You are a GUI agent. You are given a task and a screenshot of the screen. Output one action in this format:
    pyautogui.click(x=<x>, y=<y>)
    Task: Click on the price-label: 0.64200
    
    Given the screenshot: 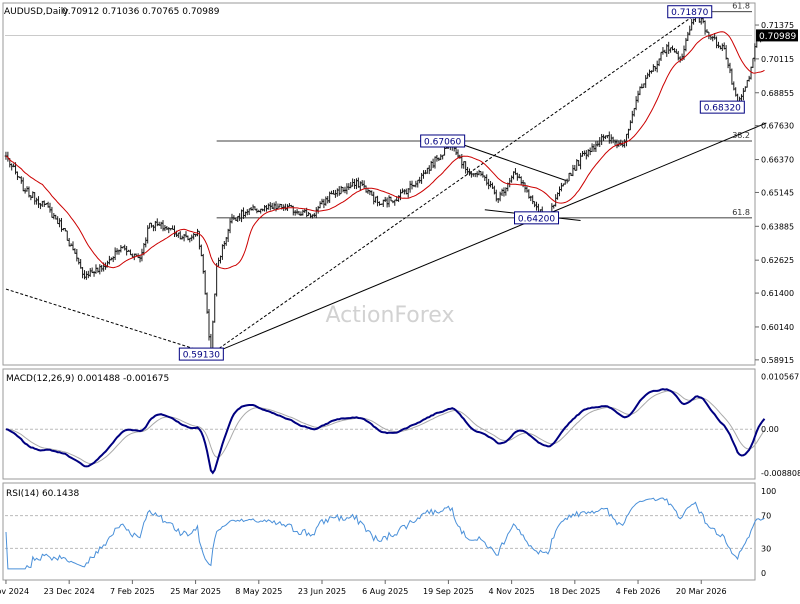 What is the action you would take?
    pyautogui.click(x=537, y=218)
    